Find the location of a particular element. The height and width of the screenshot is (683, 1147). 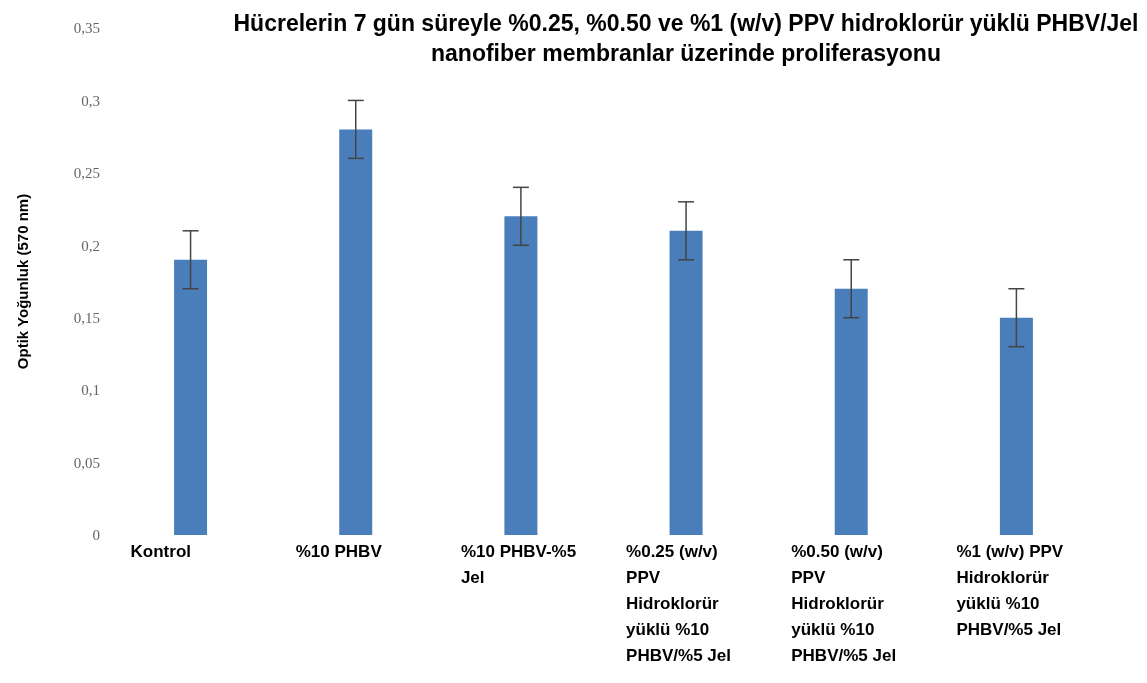

y-tick-label: 0 is located at coordinates (96, 535).